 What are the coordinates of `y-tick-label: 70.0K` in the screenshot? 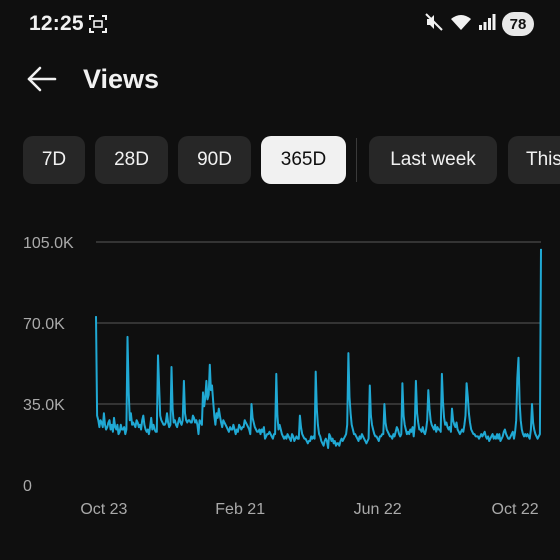 It's located at (44, 324).